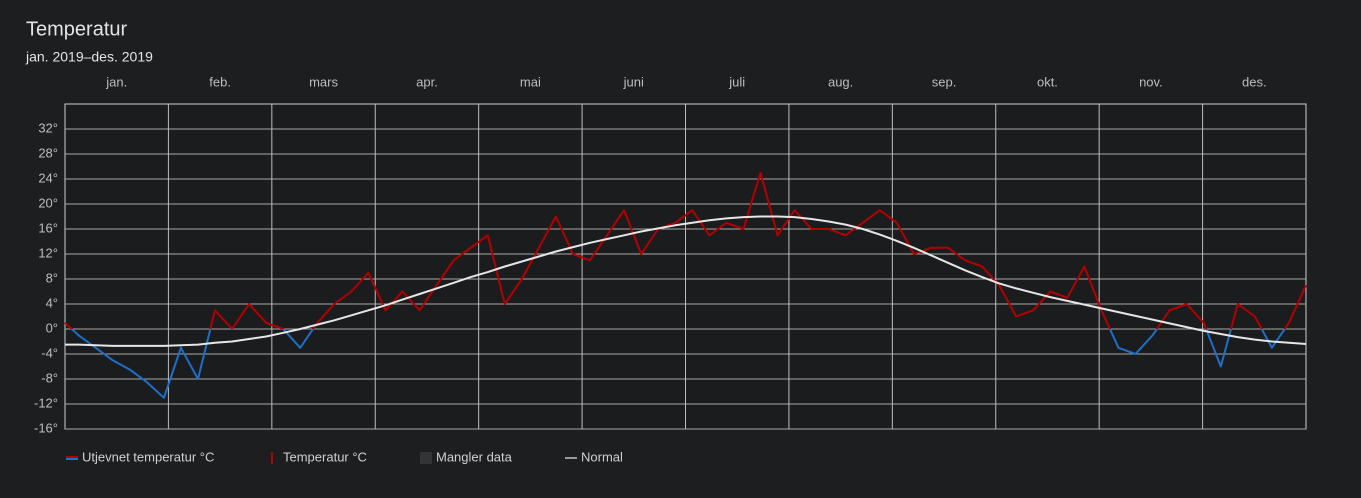 Image resolution: width=1361 pixels, height=498 pixels. What do you see at coordinates (52, 277) in the screenshot?
I see `y-tick-label: 8°` at bounding box center [52, 277].